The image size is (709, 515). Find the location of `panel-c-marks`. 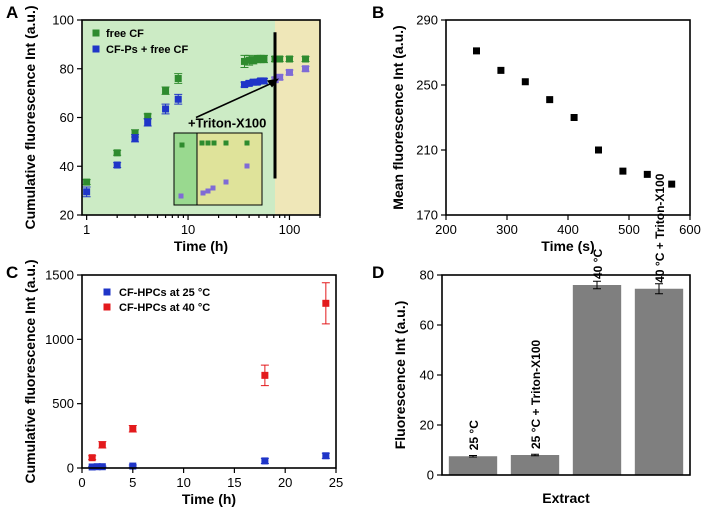

panel-c-marks is located at coordinates (209, 376).